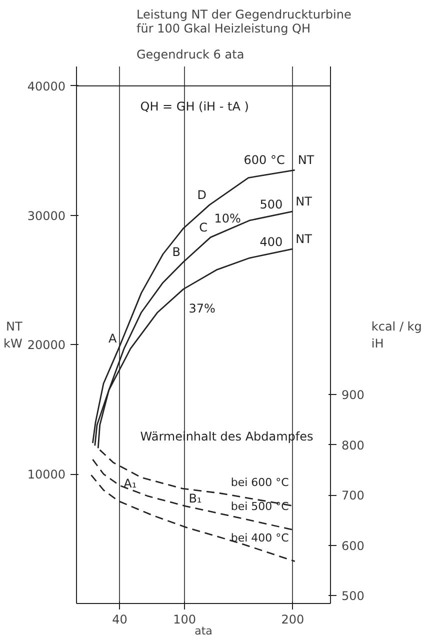  I want to click on annotation: B, so click(176, 251).